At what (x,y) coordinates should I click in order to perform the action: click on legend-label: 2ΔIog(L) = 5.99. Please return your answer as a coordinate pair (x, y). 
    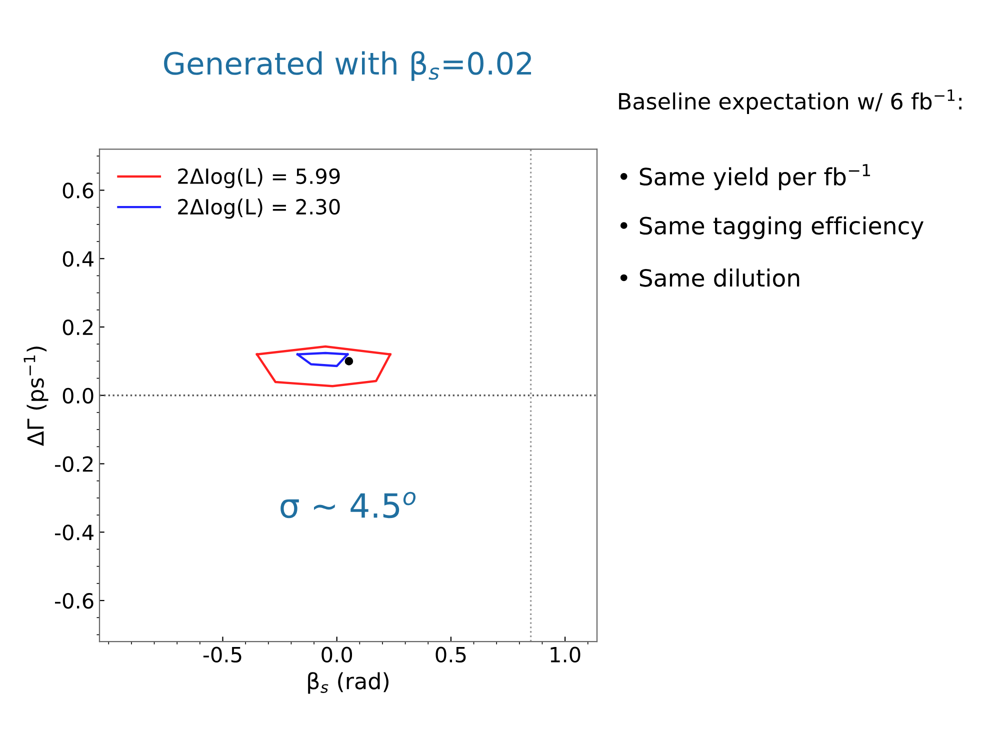
    Looking at the image, I should click on (259, 178).